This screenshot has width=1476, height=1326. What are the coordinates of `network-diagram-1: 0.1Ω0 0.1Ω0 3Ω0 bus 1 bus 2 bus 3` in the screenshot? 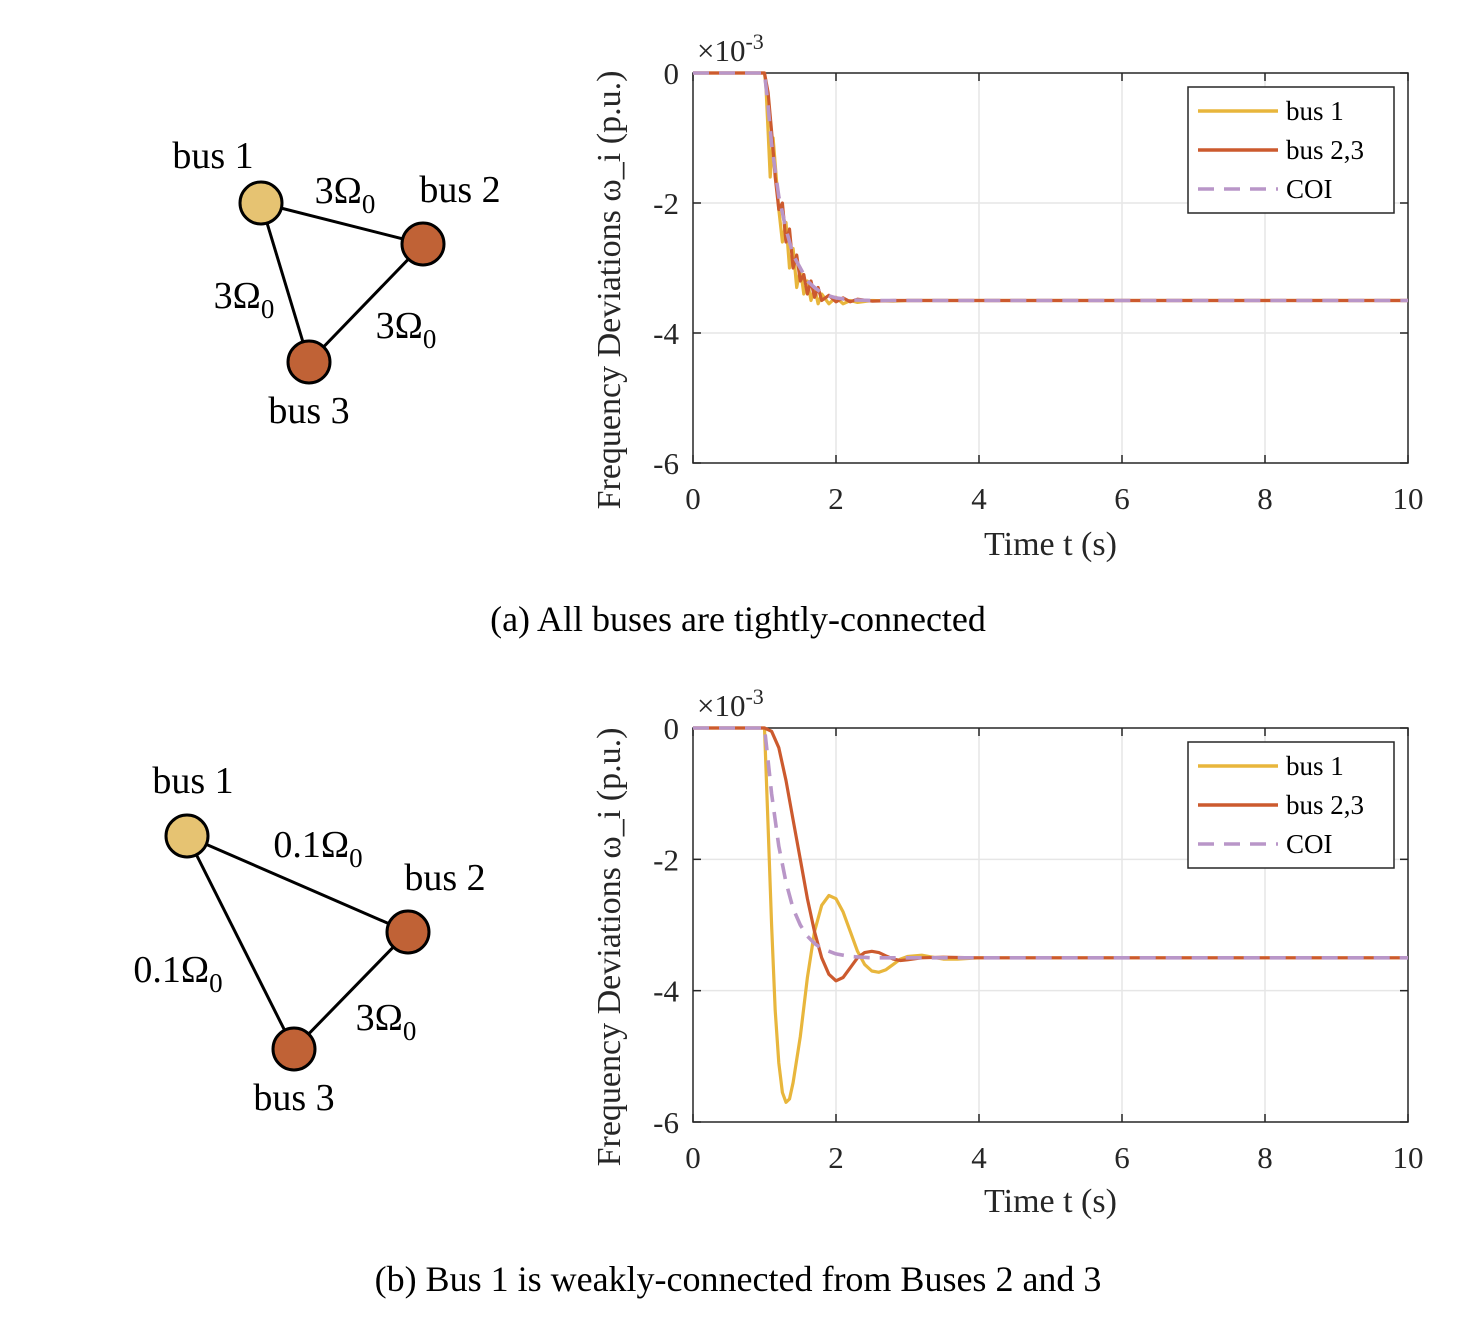 It's located at (309, 939).